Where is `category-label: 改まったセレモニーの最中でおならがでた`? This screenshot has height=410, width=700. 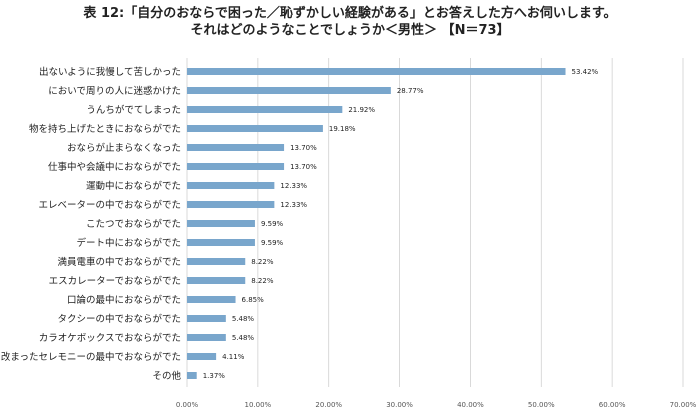
category-label: 改まったセレモニーの最中でおならがでた is located at coordinates (91, 357).